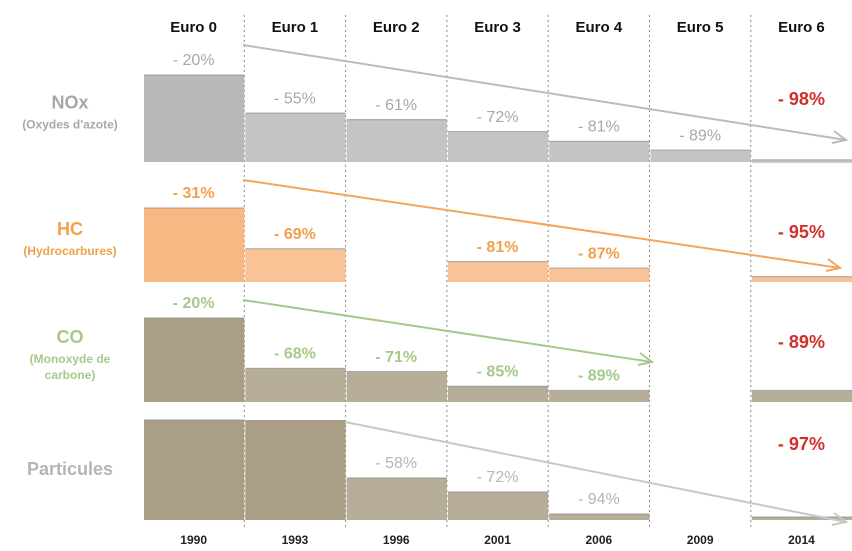  What do you see at coordinates (497, 540) in the screenshot?
I see `year-label: 2001` at bounding box center [497, 540].